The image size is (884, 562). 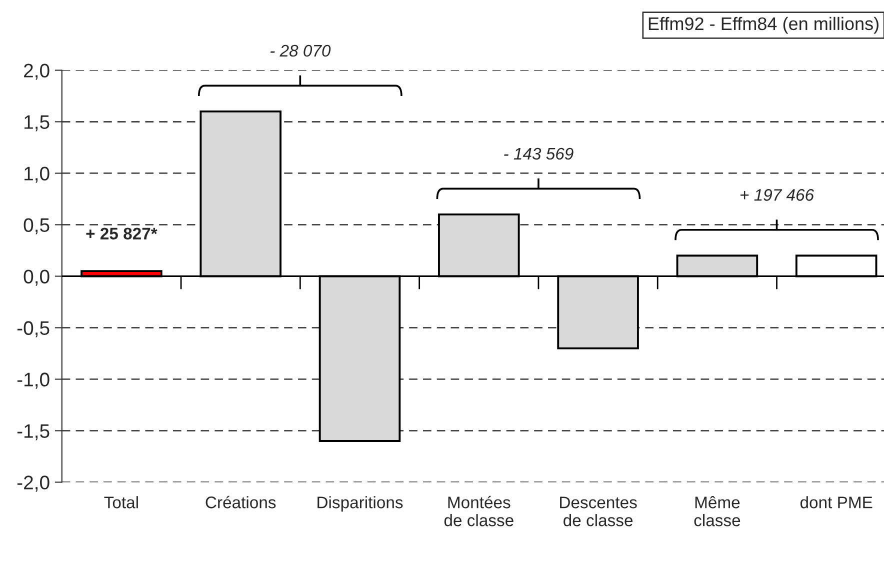 What do you see at coordinates (37, 123) in the screenshot?
I see `y-tick-label: 1,5` at bounding box center [37, 123].